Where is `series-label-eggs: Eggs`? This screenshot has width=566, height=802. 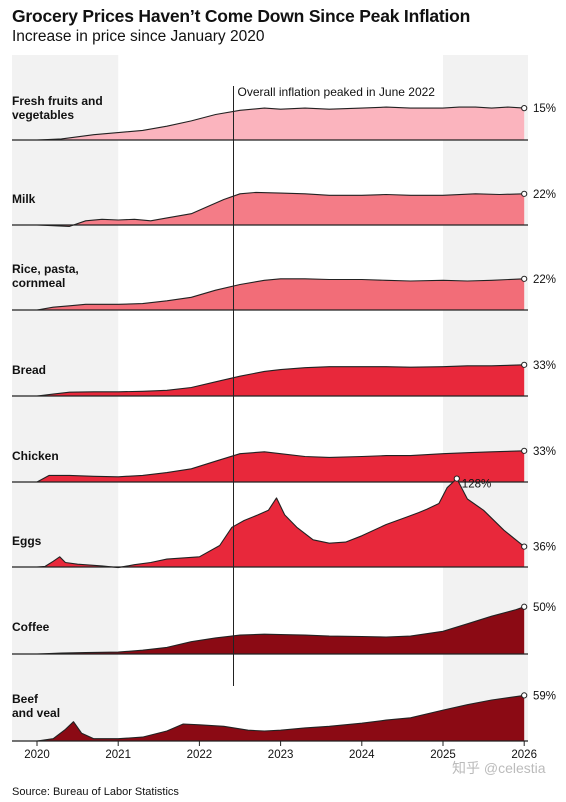 series-label-eggs: Eggs is located at coordinates (27, 541).